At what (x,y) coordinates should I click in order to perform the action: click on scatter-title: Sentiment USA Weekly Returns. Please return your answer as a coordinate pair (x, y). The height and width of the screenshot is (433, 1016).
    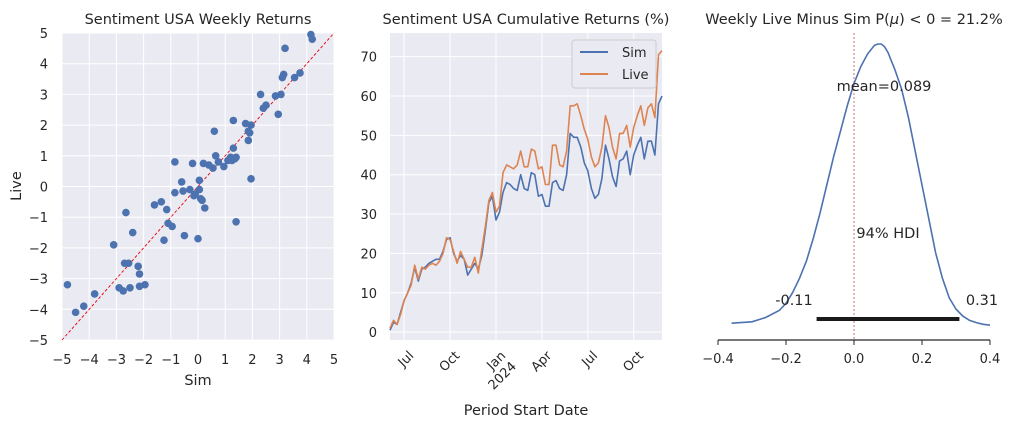
    Looking at the image, I should click on (198, 20).